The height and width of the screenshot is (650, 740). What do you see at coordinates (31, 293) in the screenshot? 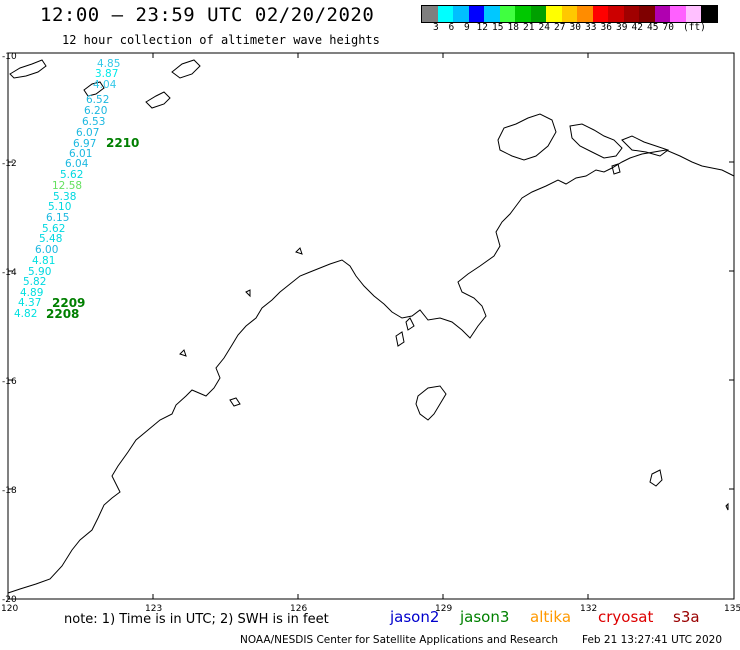
I see `wave-height-value: 4.89` at bounding box center [31, 293].